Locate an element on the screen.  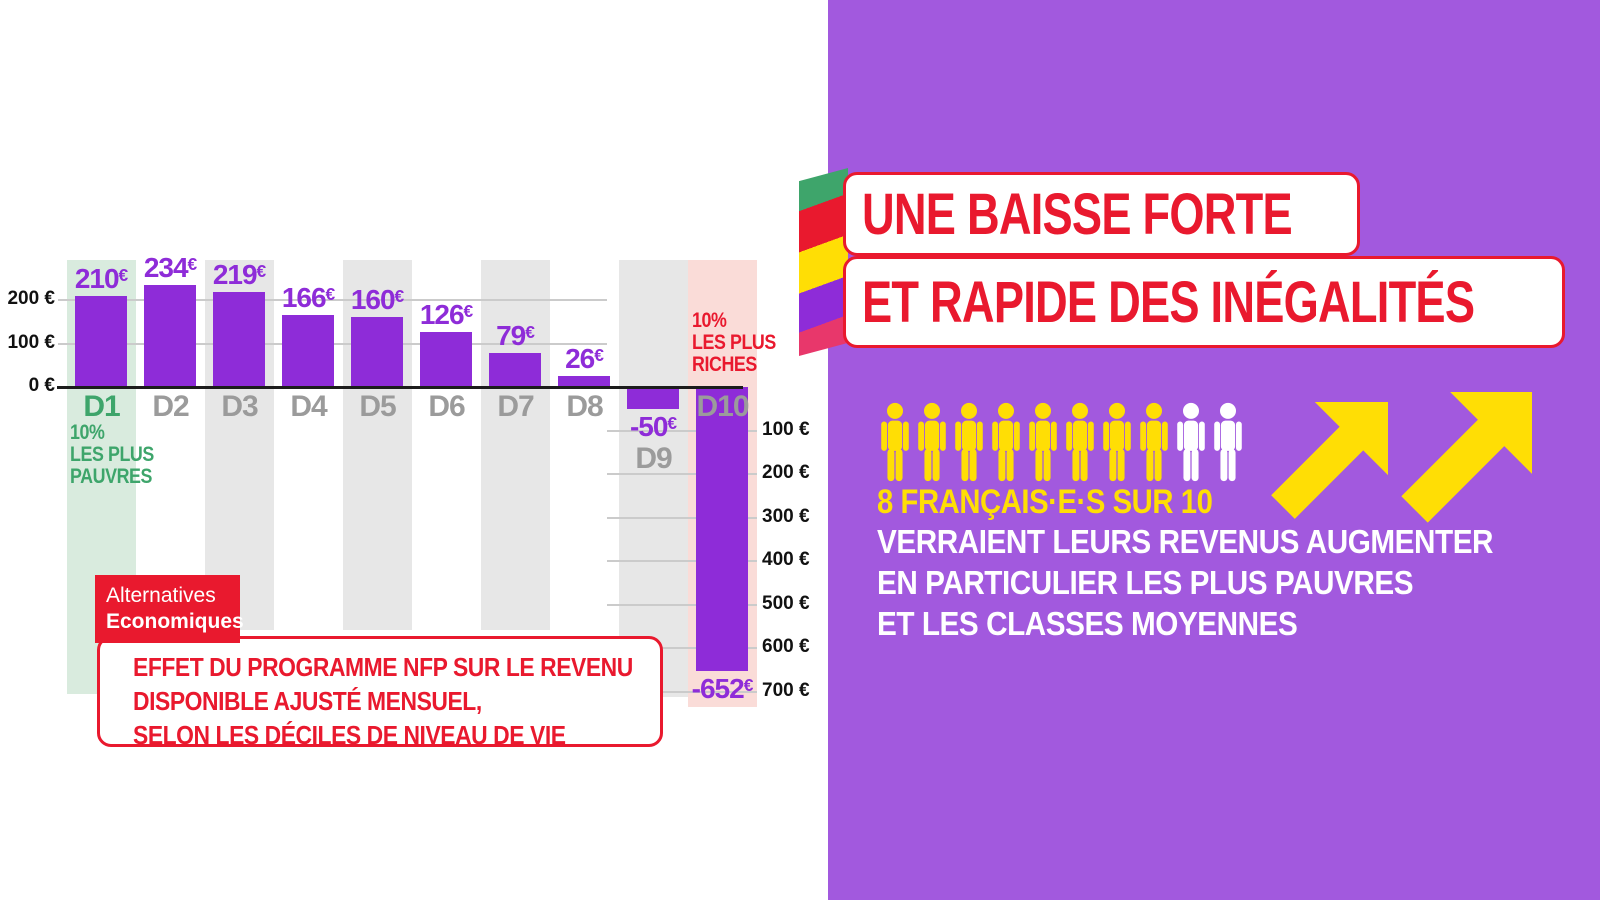
poorest-annotation: 10% LES PLUS PAUVRES is located at coordinates (119, 455).